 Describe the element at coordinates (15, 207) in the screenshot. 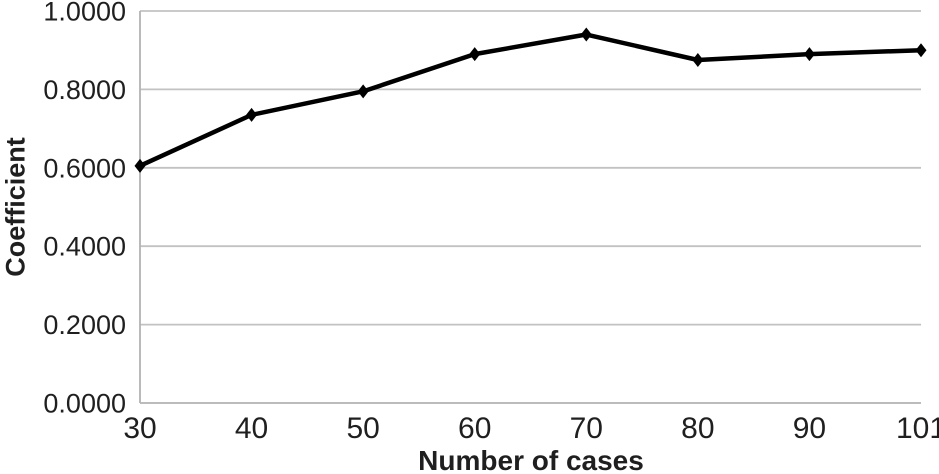

I see `y-axis-title: Coefficient` at that location.